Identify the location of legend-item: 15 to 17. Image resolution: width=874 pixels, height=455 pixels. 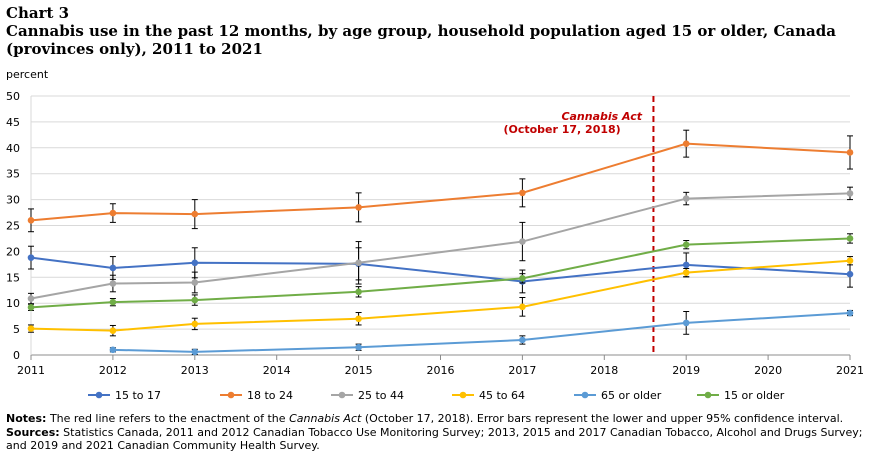
(124, 395).